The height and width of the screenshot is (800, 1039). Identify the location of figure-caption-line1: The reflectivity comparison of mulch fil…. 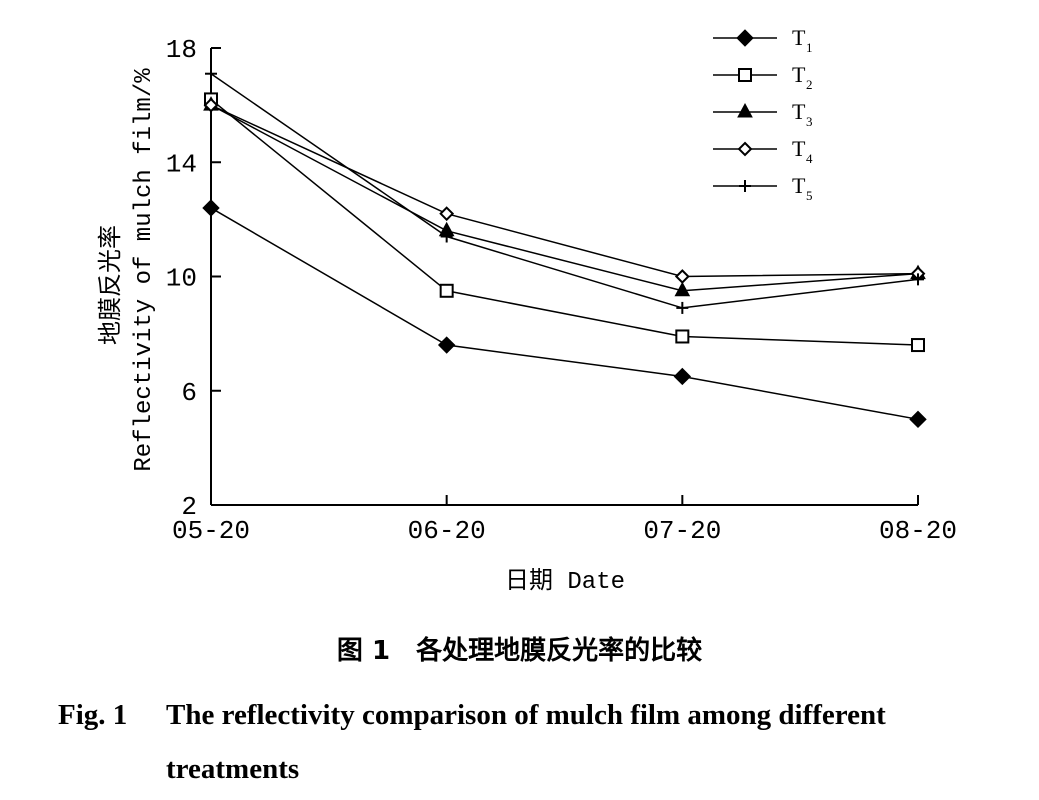
(526, 715).